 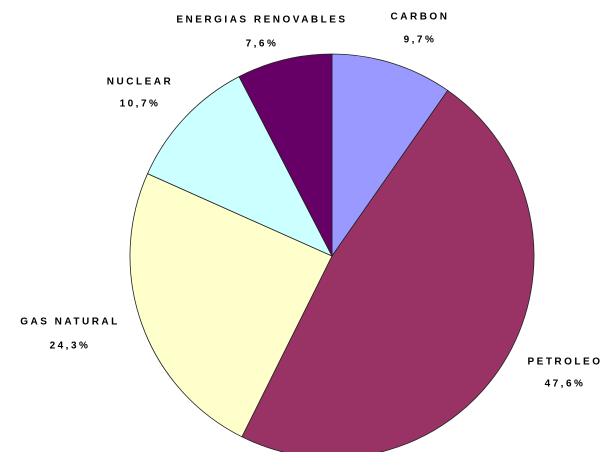 I want to click on slice-label: NUCLEAR, so click(x=140, y=82).